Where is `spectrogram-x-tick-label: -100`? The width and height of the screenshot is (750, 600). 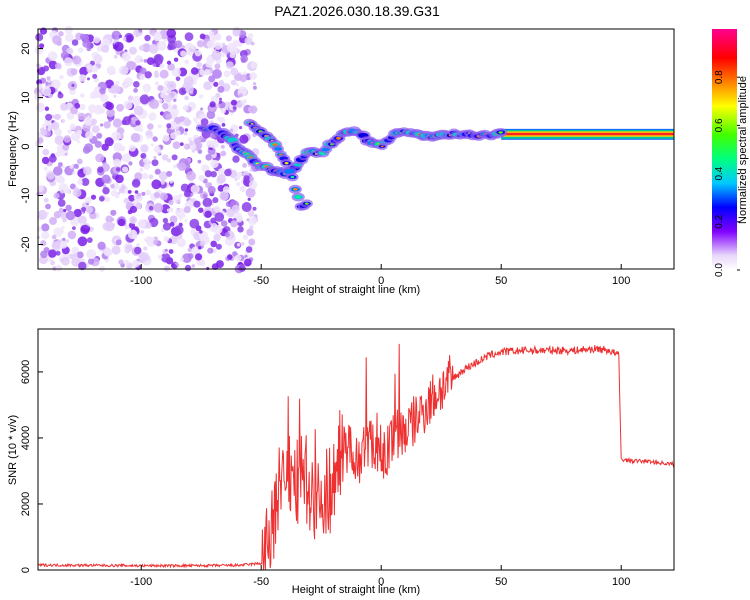 spectrogram-x-tick-label: -100 is located at coordinates (141, 281).